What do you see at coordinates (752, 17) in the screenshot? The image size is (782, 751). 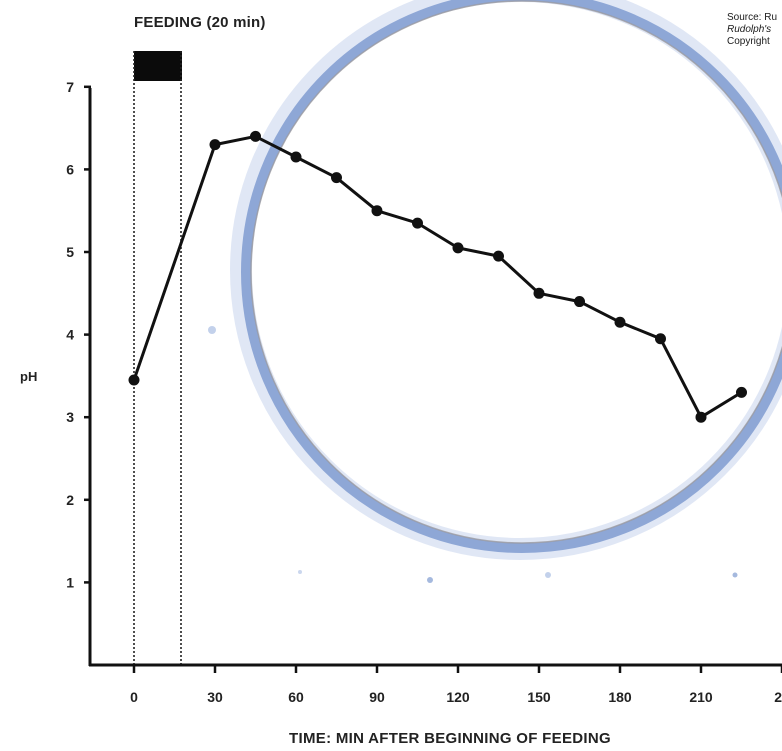 I see `source-note-line1: Source: Ru` at bounding box center [752, 17].